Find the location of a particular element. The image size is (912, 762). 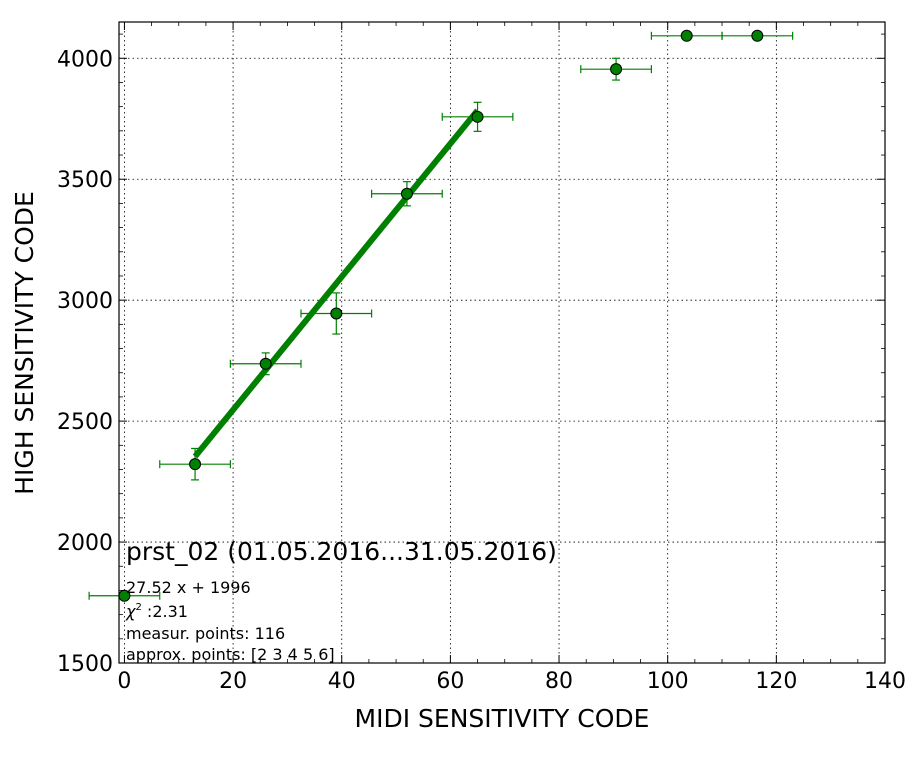

fit-line is located at coordinates (336, 283).